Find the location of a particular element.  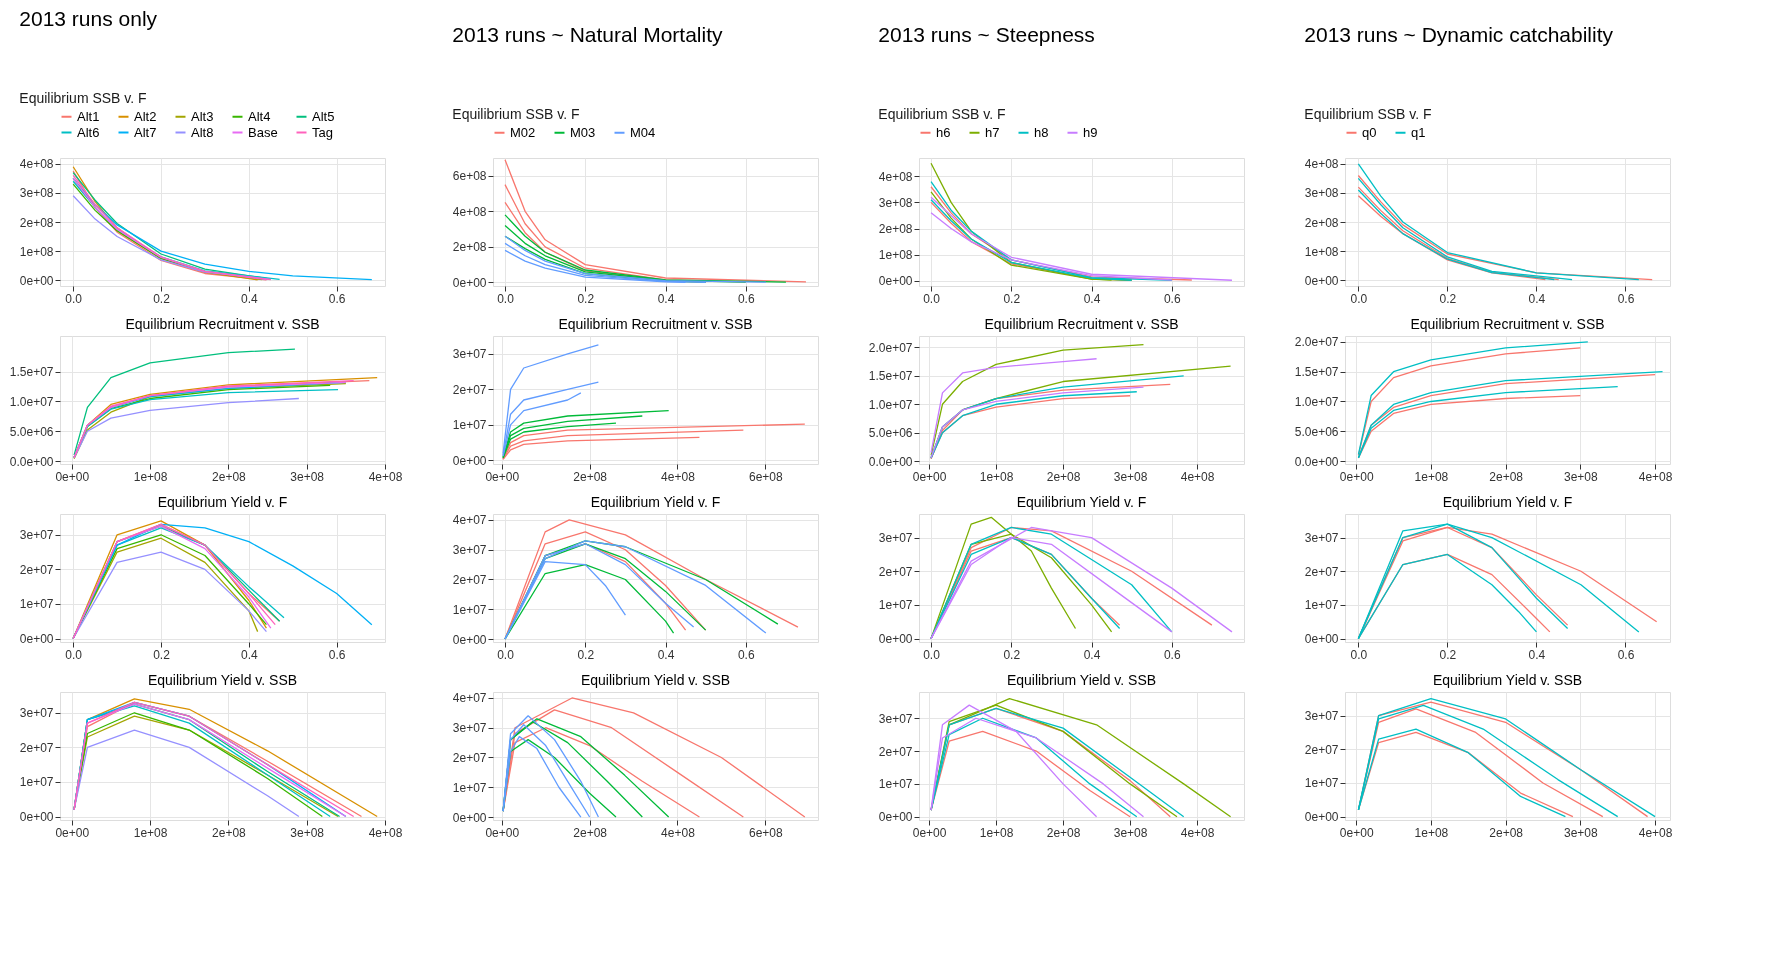

legend-label: h7 is located at coordinates (992, 132).